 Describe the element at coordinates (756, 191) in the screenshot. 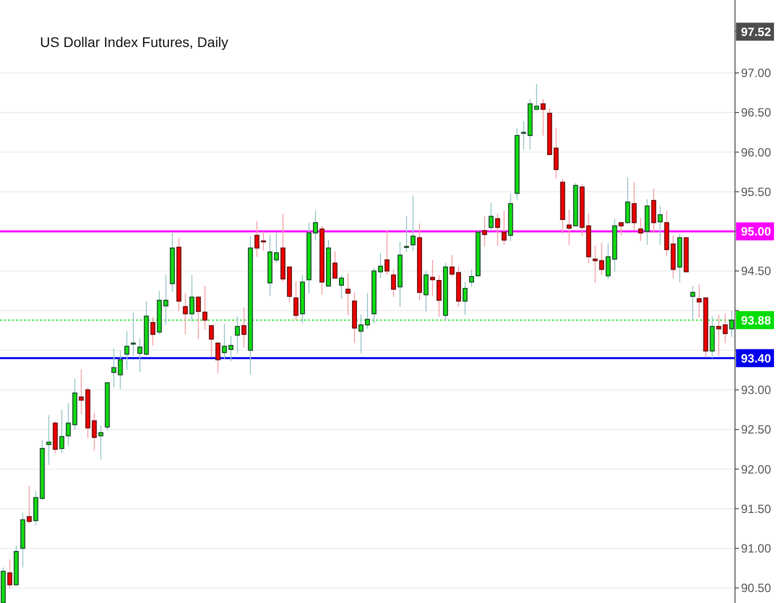

I see `y-tick-label: 95.50` at that location.